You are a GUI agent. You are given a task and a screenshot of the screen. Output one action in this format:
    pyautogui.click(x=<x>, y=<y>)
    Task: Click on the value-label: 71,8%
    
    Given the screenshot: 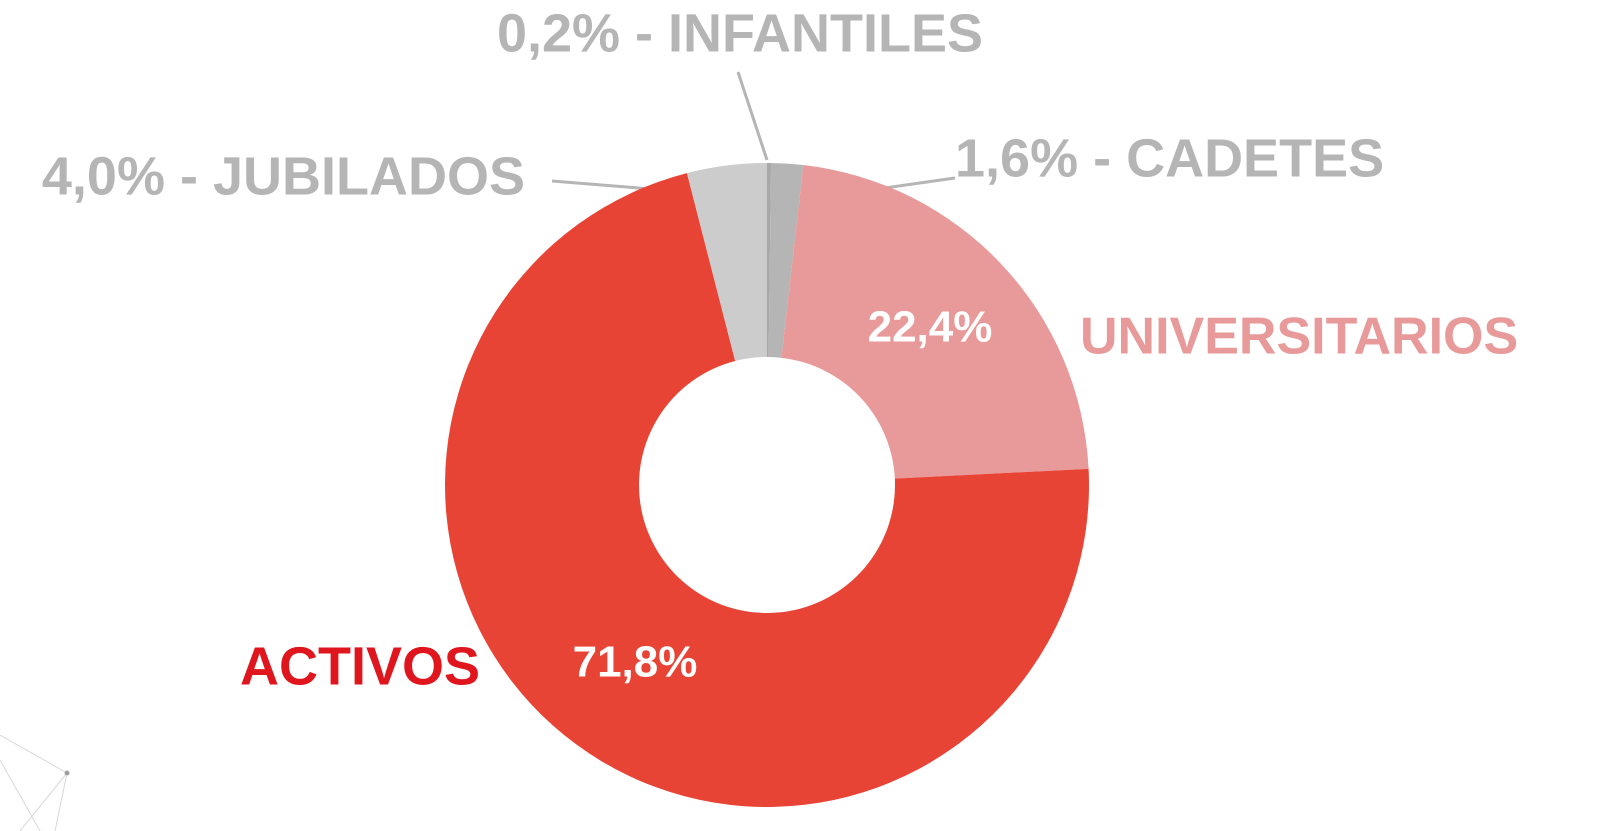 What is the action you would take?
    pyautogui.click(x=635, y=662)
    